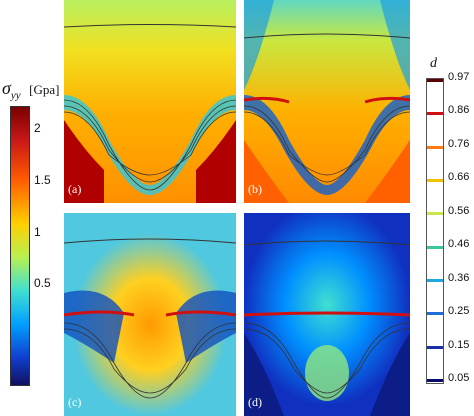 The height and width of the screenshot is (416, 474). I want to click on stress-colorbar, so click(20, 246).